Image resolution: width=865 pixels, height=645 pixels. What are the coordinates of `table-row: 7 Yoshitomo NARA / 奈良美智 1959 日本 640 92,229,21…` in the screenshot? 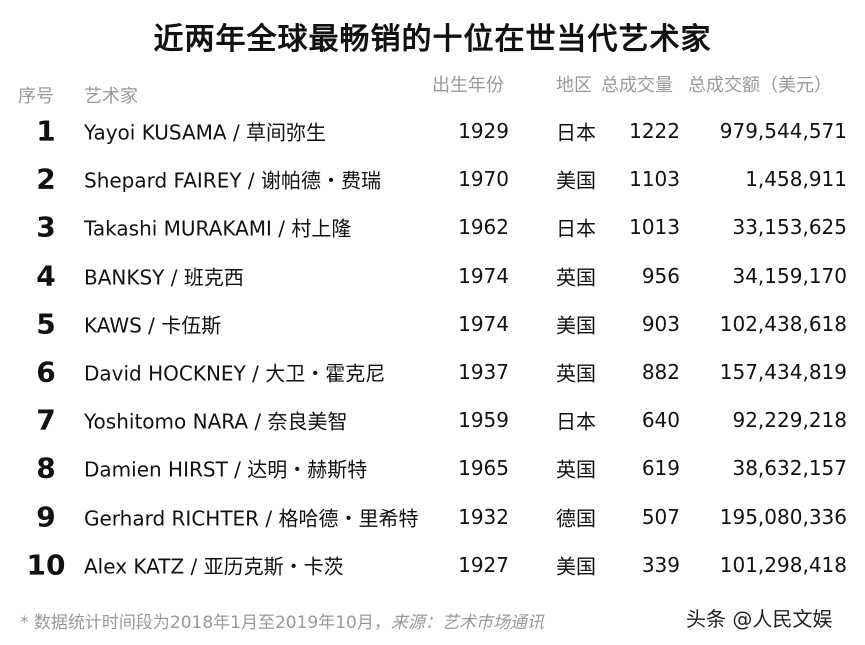 It's located at (432, 420).